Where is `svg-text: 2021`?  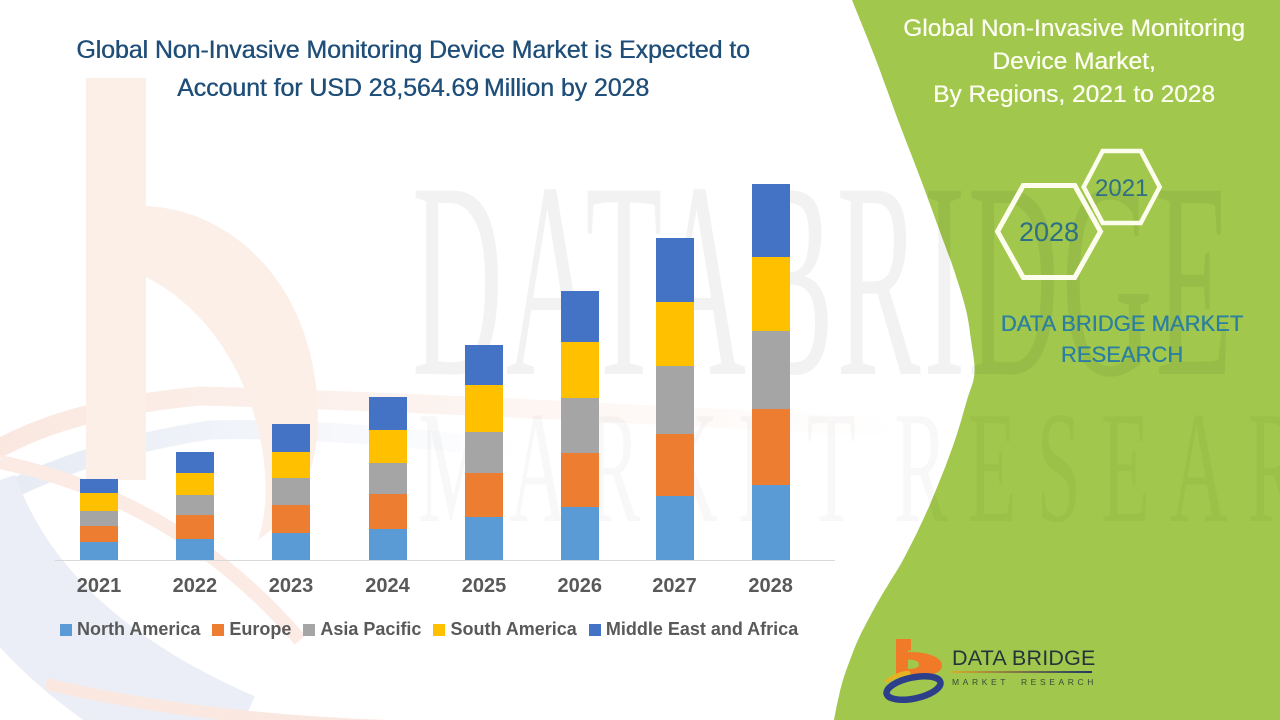 svg-text: 2021 is located at coordinates (1121, 188).